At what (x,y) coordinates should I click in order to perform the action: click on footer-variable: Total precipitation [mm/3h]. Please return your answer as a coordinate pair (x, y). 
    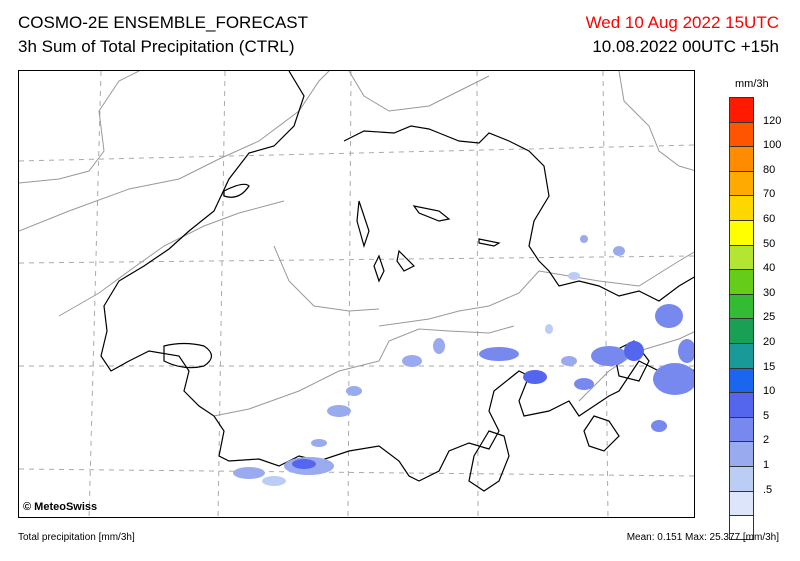
    Looking at the image, I should click on (76, 537).